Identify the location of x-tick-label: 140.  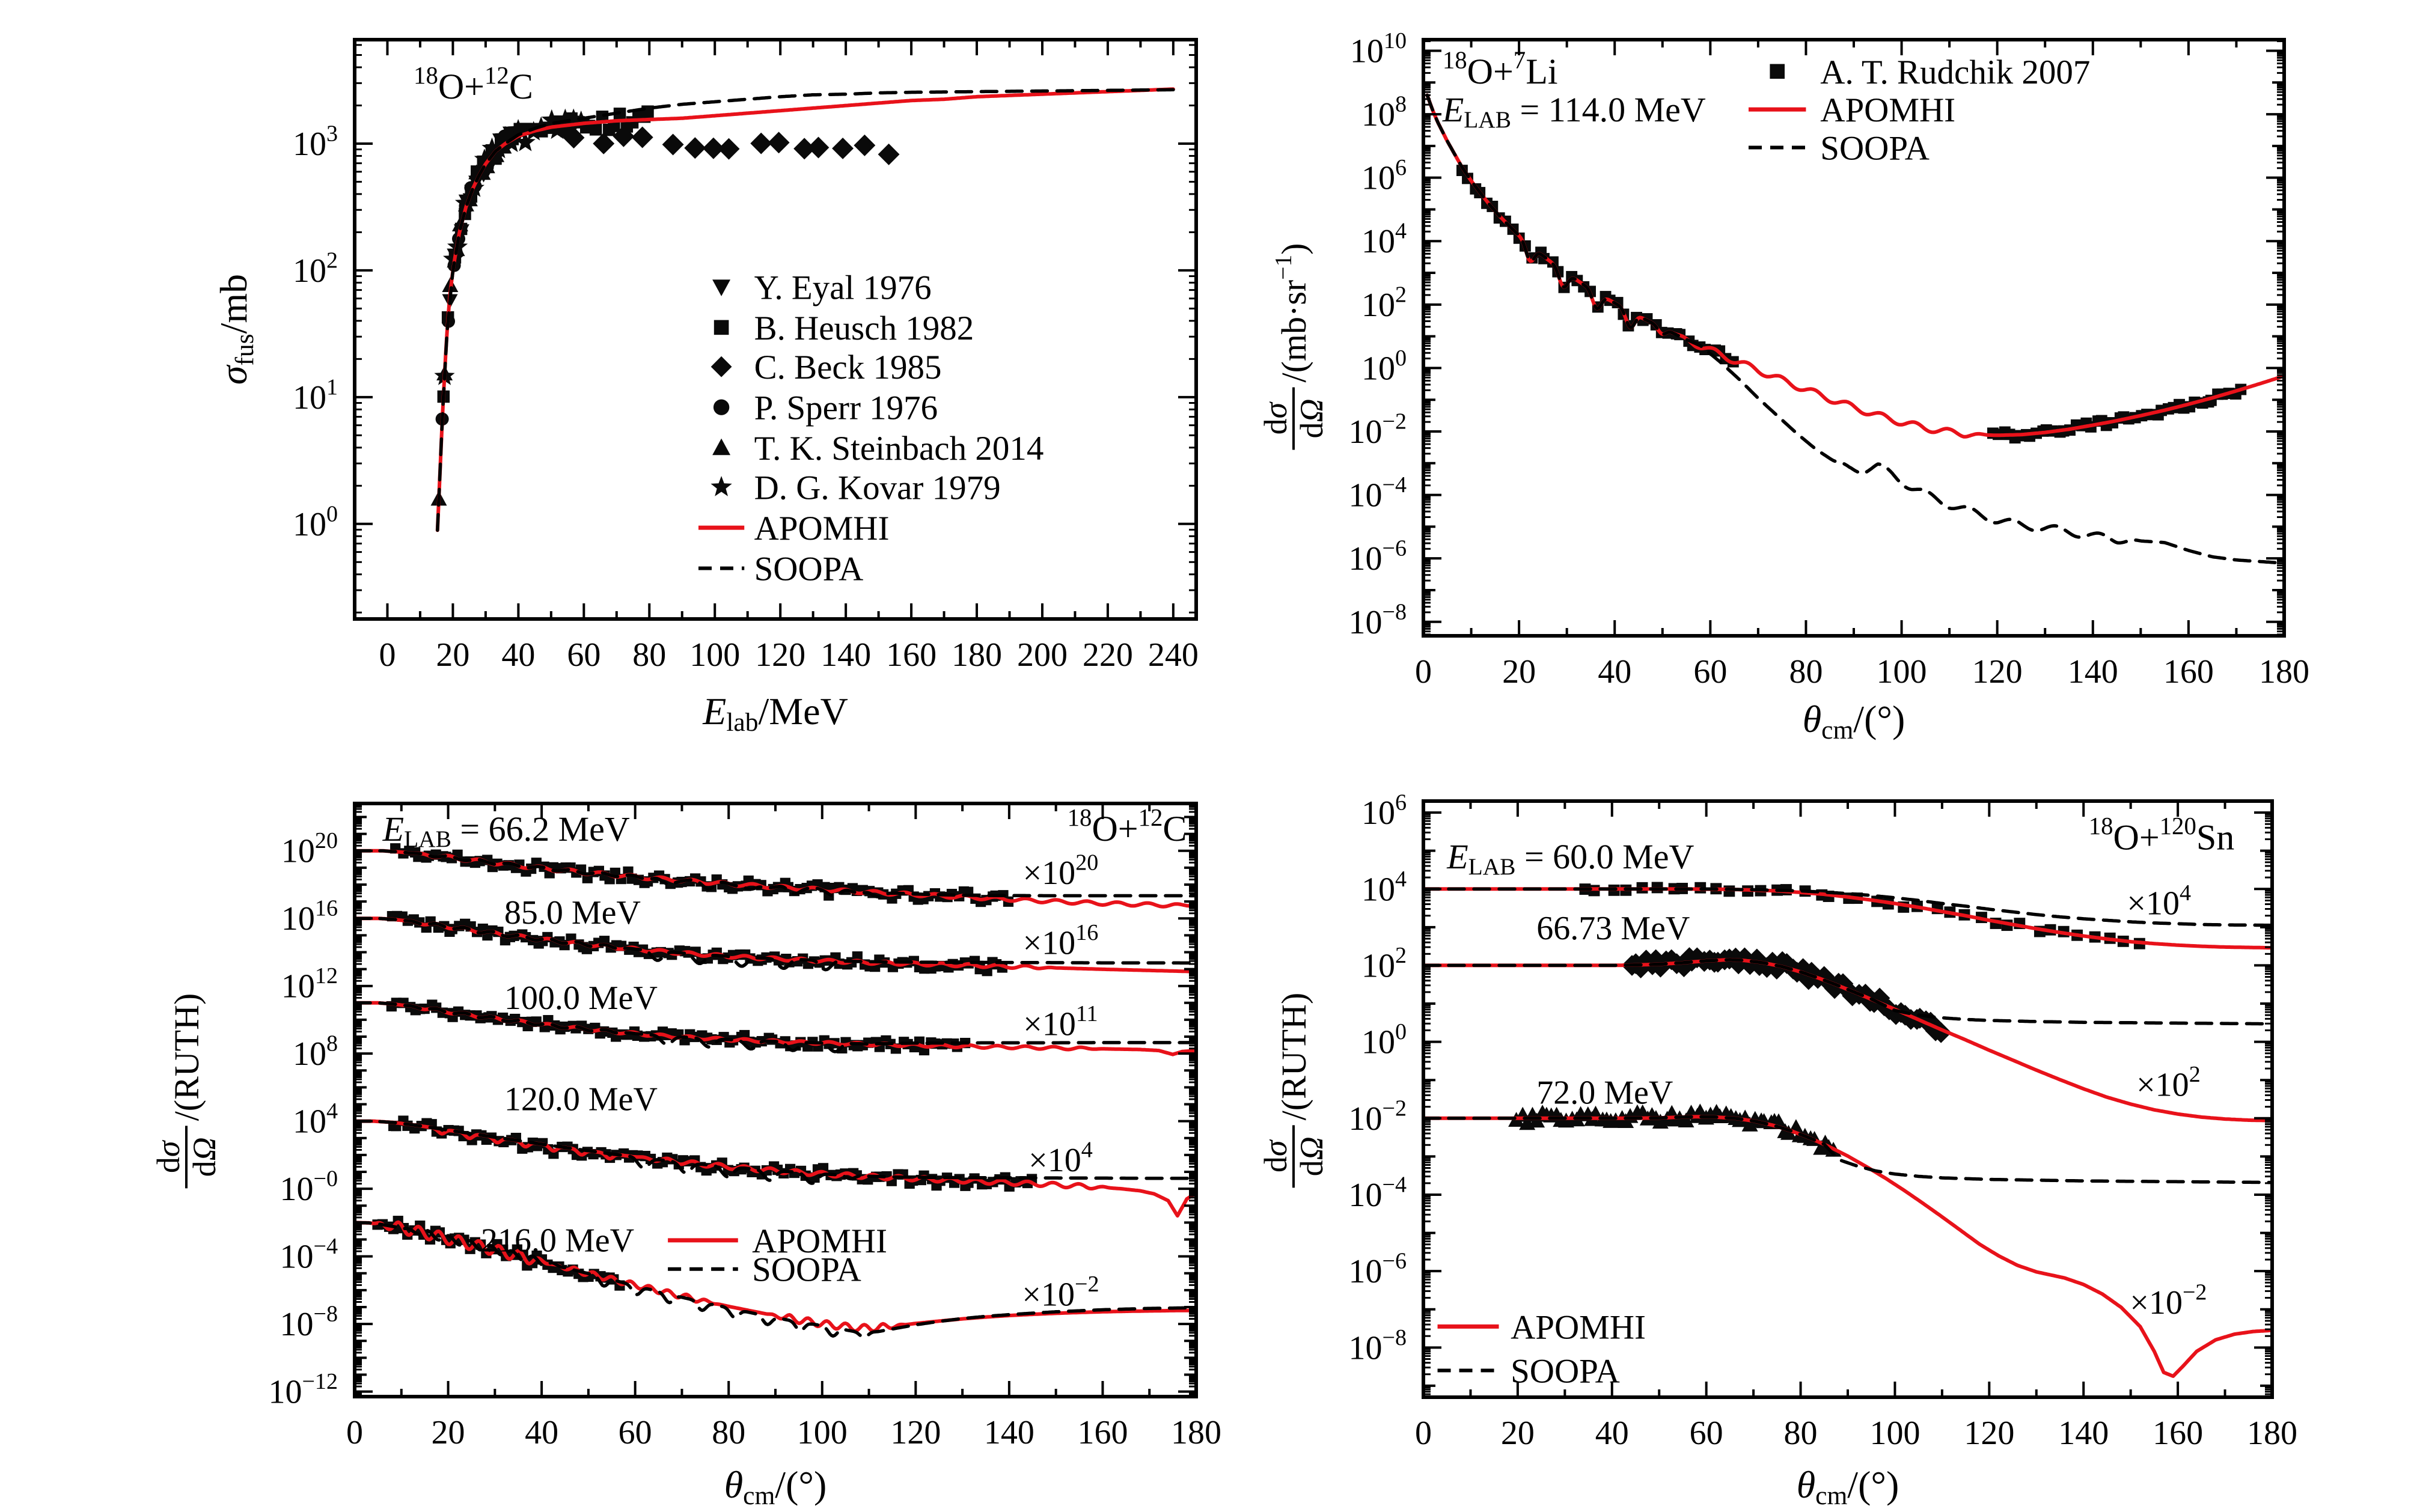
(2093, 671).